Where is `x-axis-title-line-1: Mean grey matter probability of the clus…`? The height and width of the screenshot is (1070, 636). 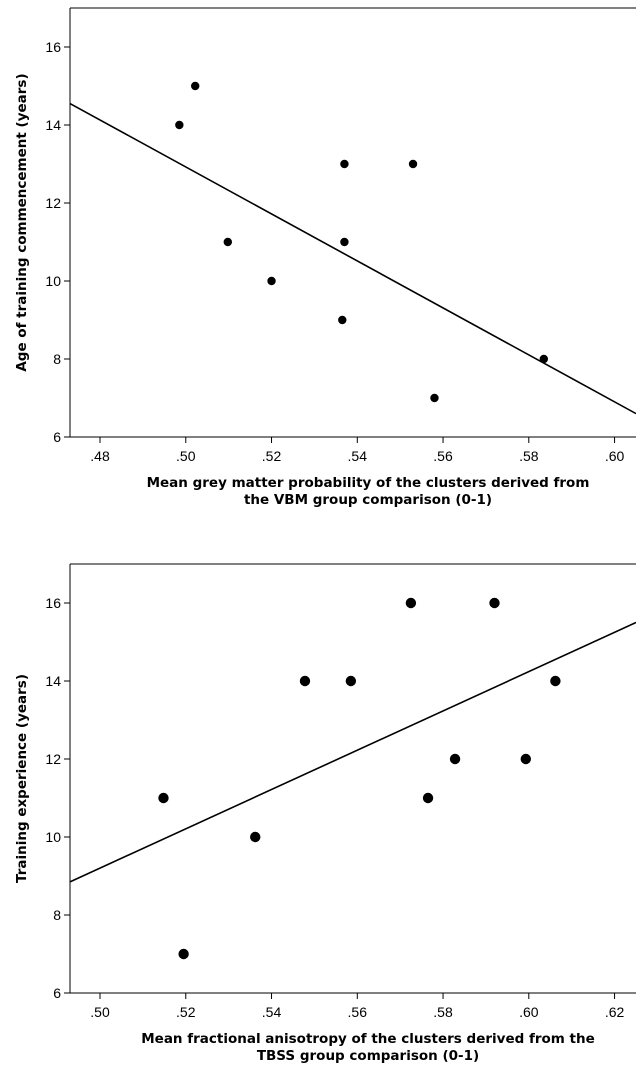
x-axis-title-line-1: Mean grey matter probability of the clus… is located at coordinates (368, 483).